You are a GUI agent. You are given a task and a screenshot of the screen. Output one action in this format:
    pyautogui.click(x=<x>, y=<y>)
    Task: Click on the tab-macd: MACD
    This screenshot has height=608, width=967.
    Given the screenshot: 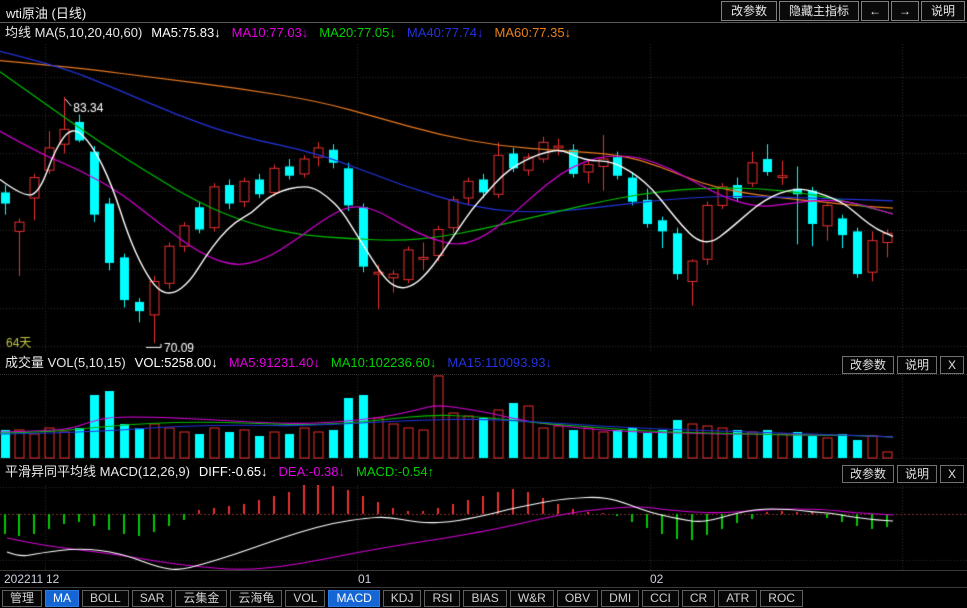 What is the action you would take?
    pyautogui.click(x=354, y=598)
    